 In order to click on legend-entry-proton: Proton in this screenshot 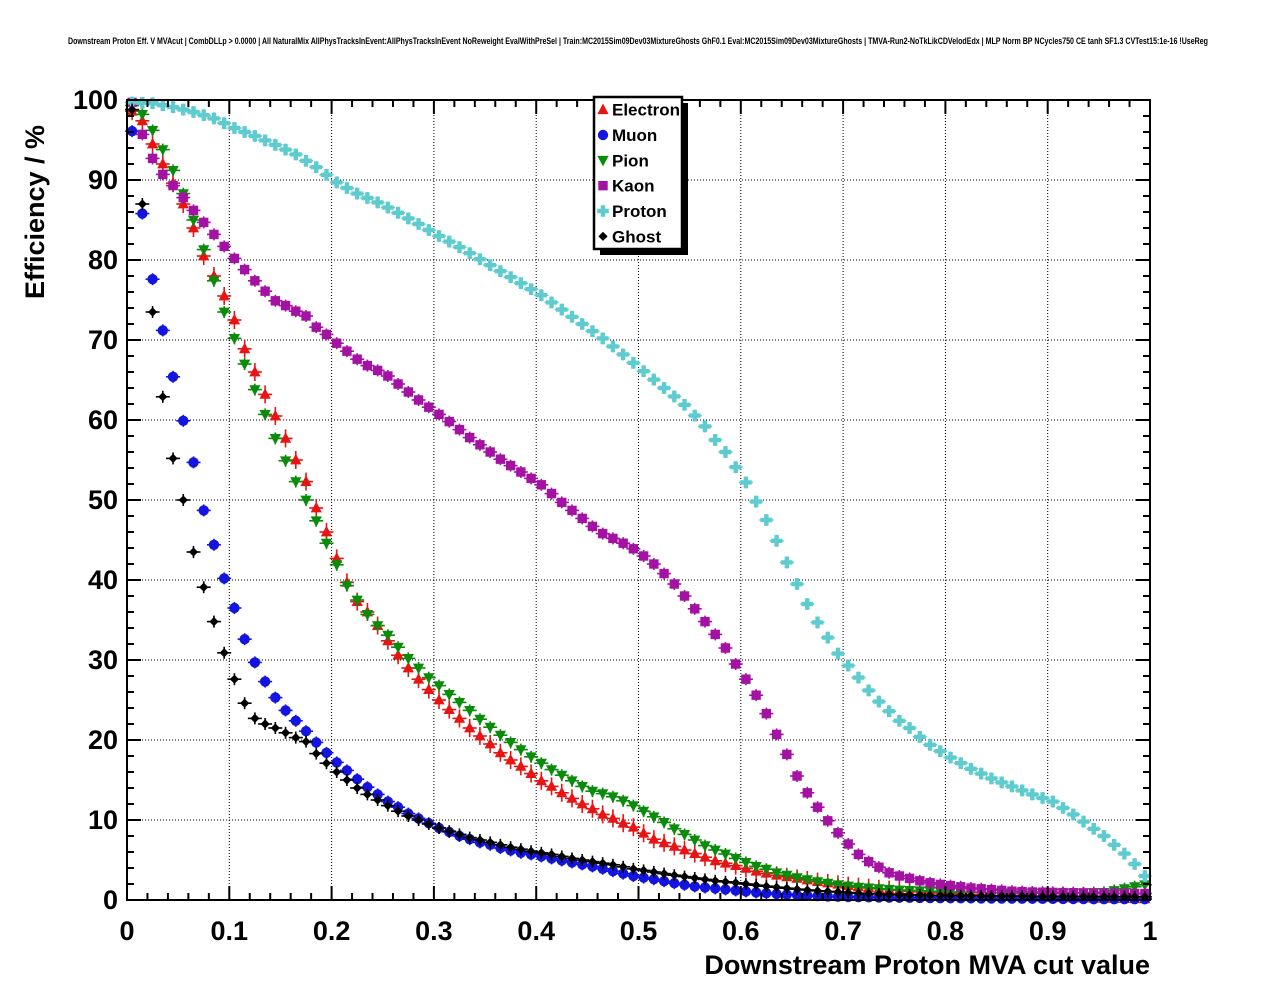, I will do `click(632, 211)`.